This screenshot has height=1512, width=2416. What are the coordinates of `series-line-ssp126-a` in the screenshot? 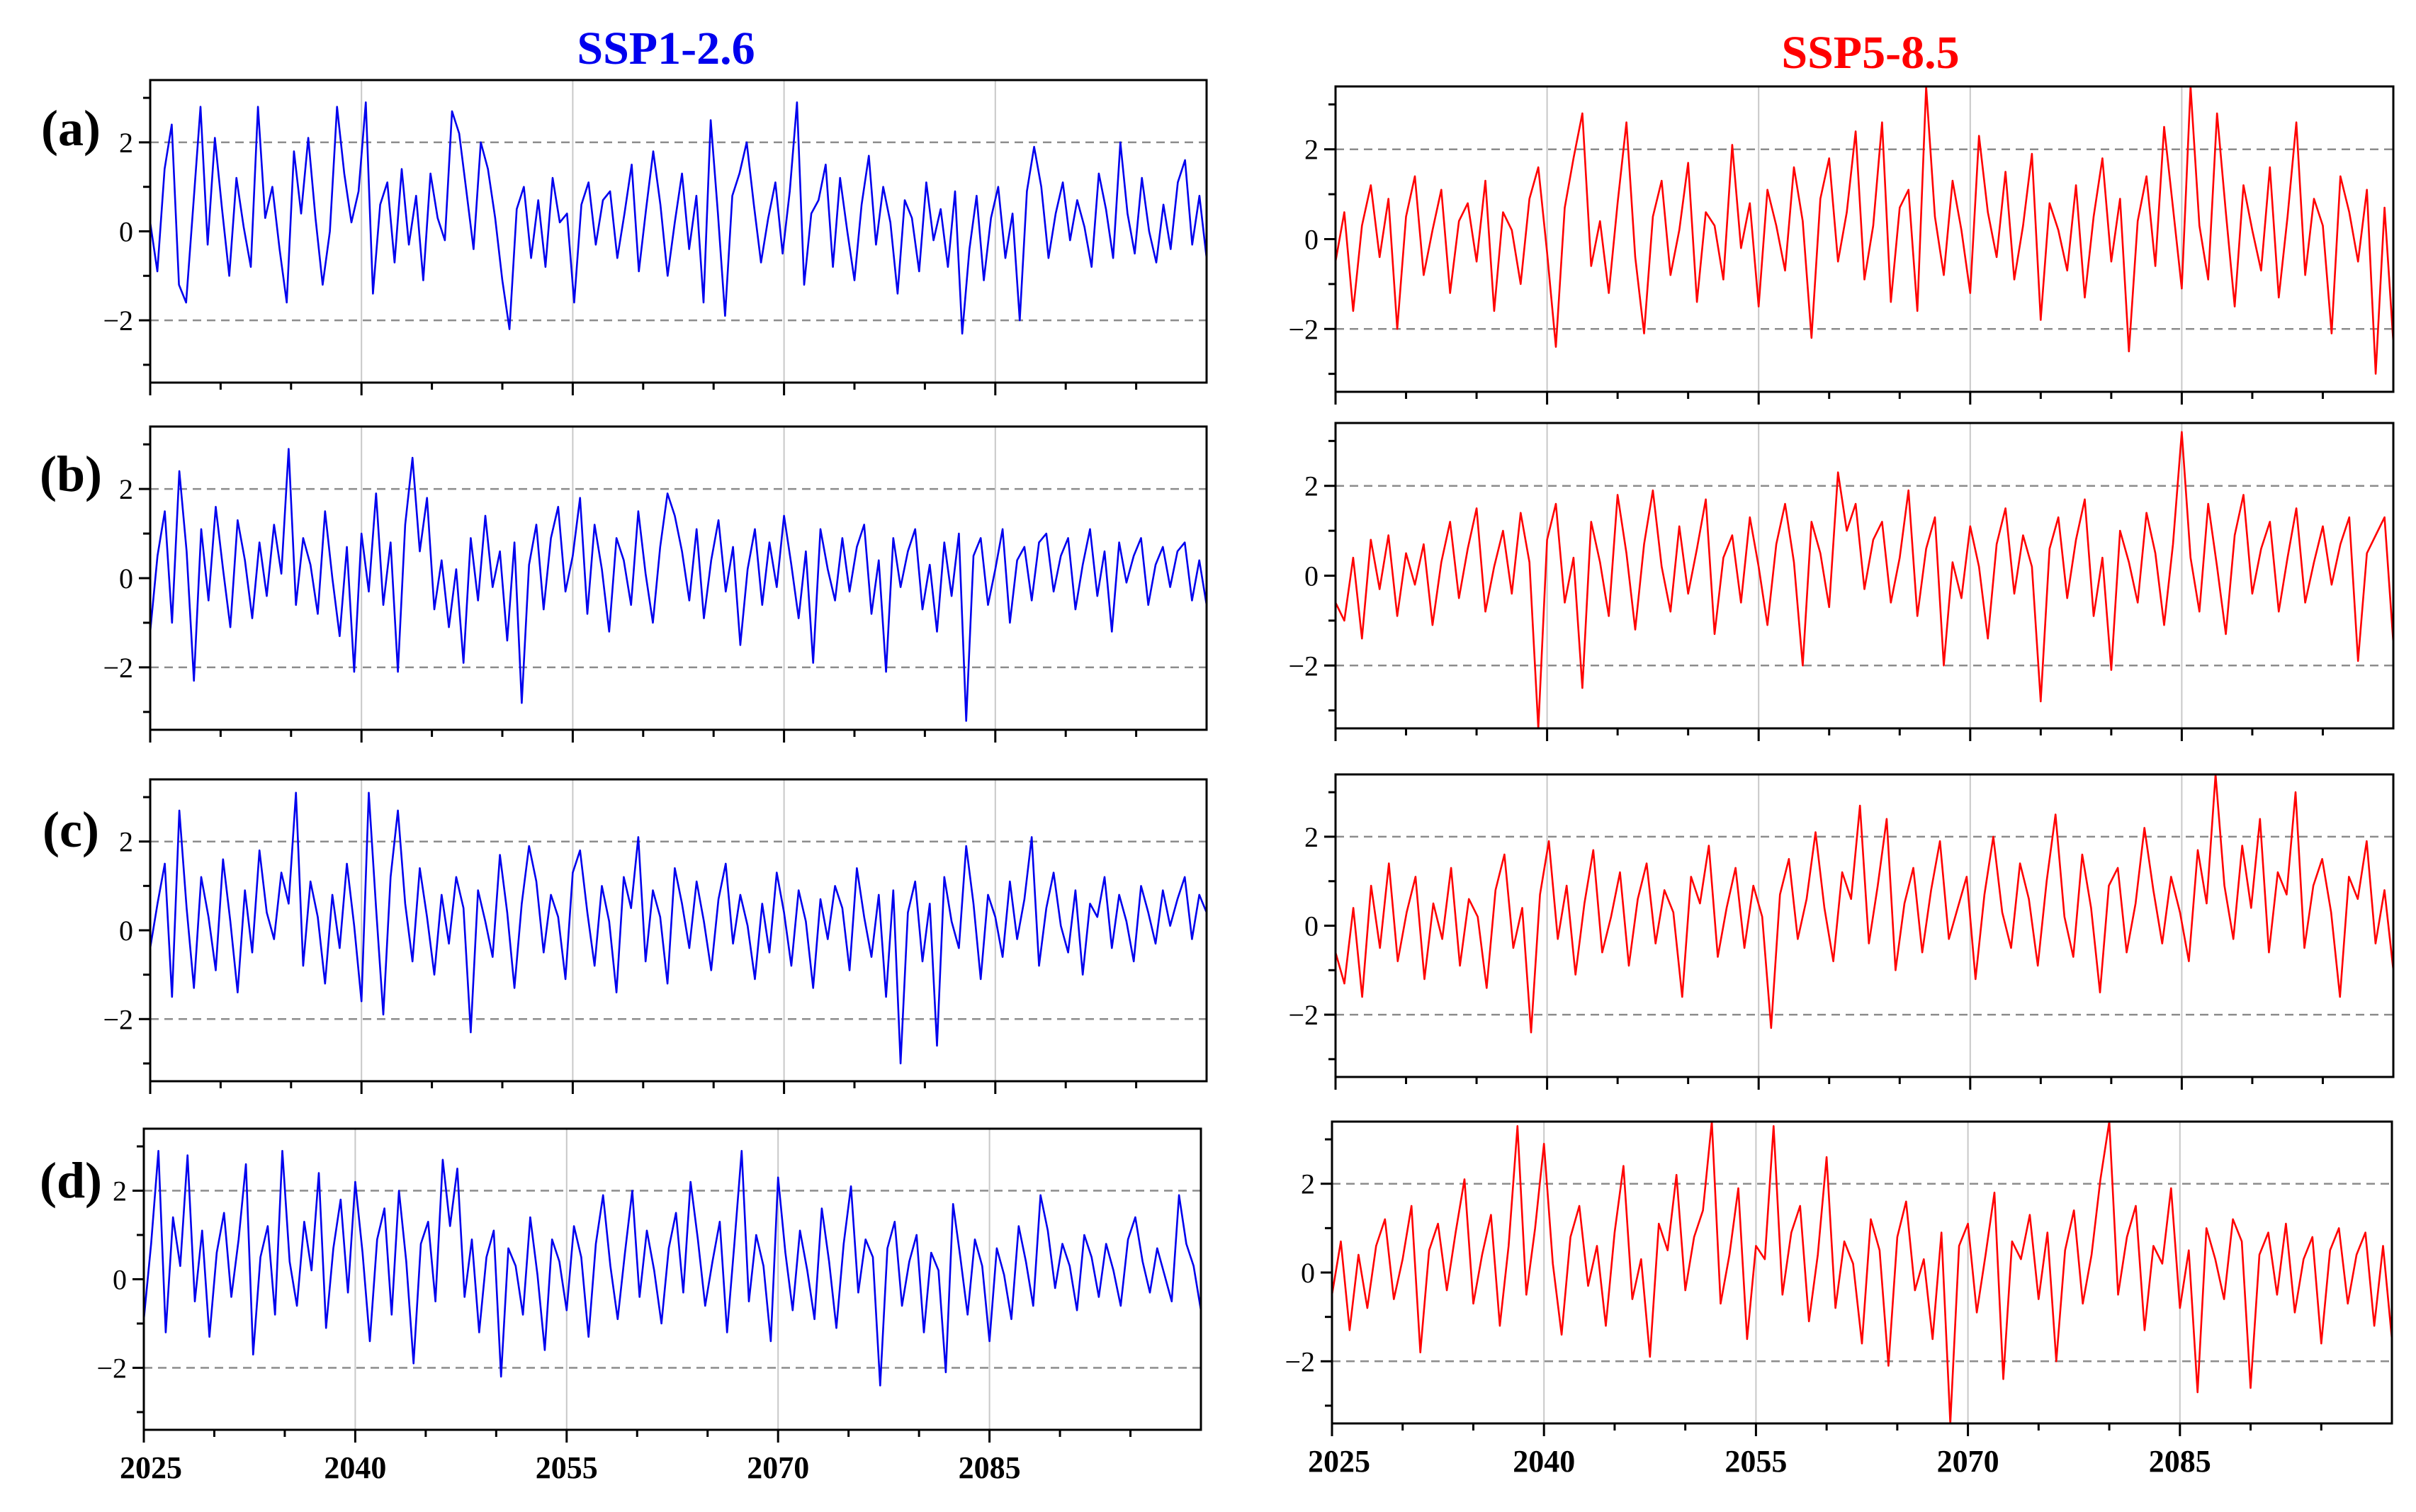 It's located at (678, 218).